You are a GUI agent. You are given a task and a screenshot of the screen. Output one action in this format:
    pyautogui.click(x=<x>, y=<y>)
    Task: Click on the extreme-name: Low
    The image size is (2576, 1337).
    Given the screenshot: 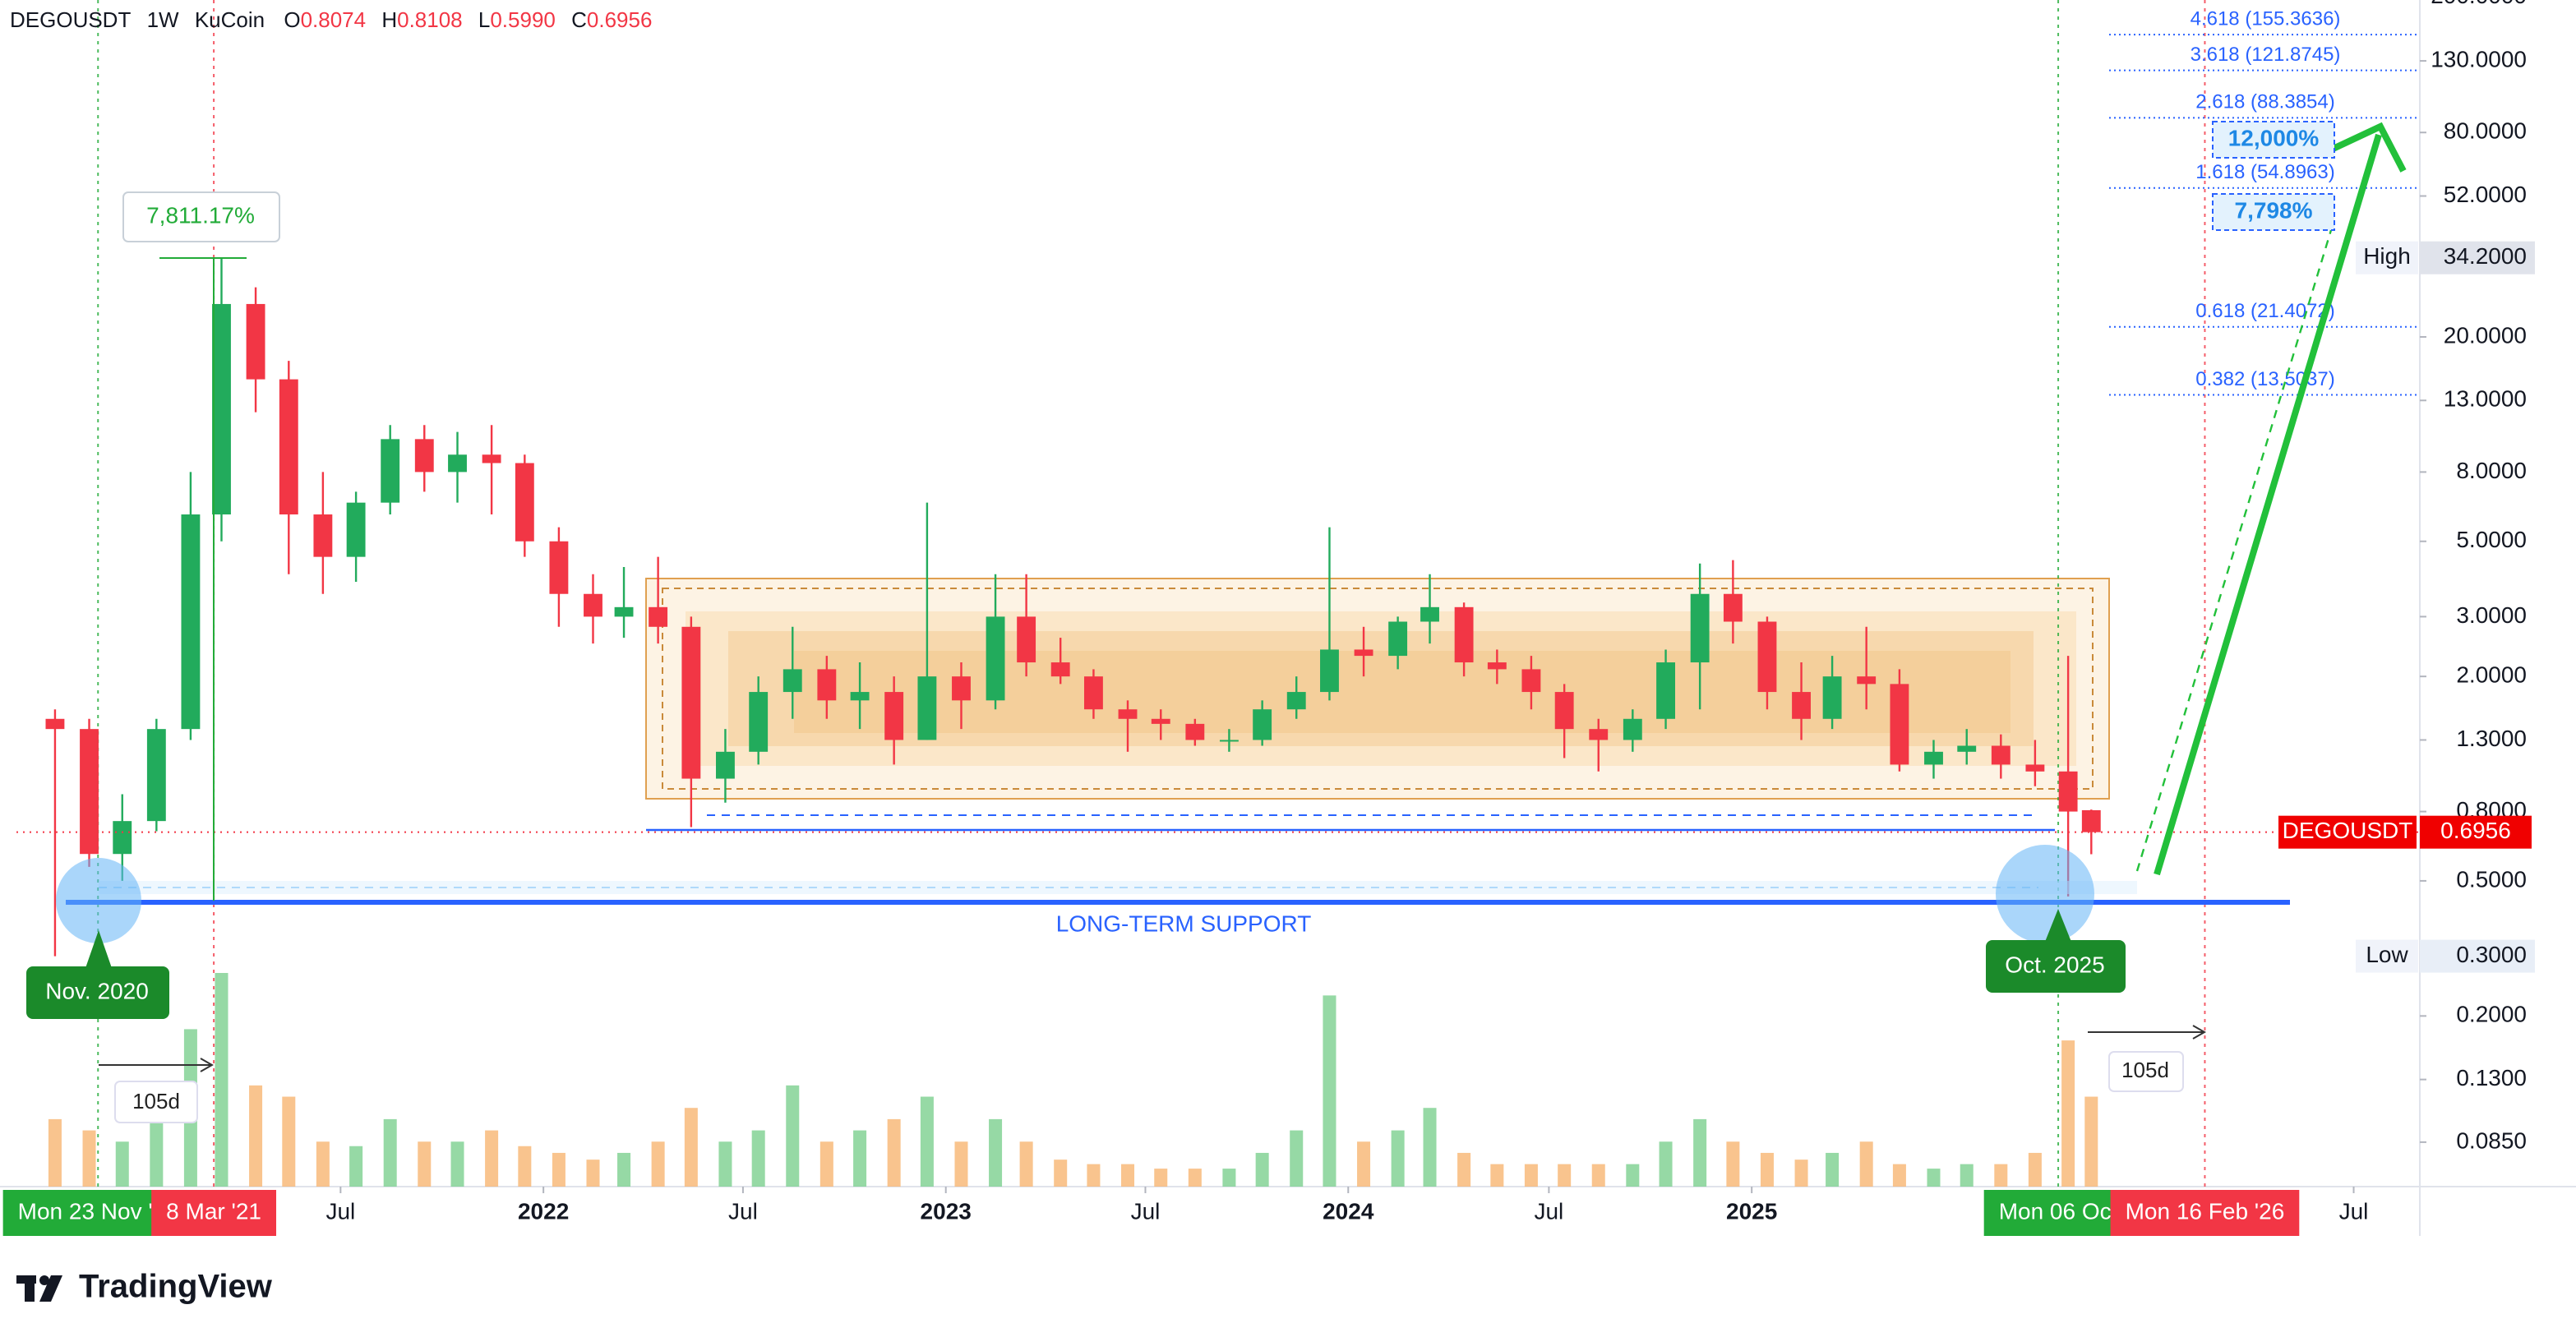 What is the action you would take?
    pyautogui.click(x=2387, y=954)
    